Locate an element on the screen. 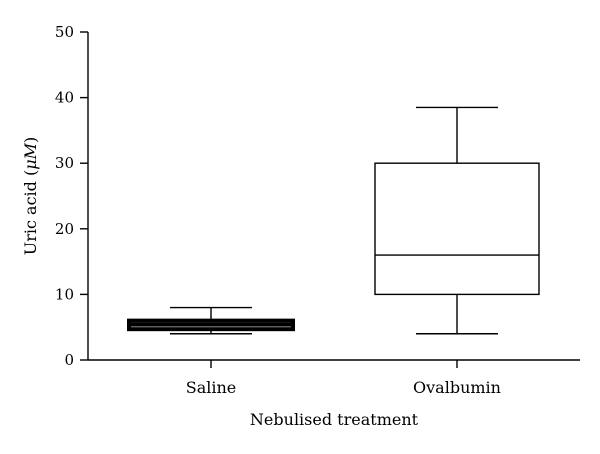  y-tick-label: 40 is located at coordinates (64, 98).